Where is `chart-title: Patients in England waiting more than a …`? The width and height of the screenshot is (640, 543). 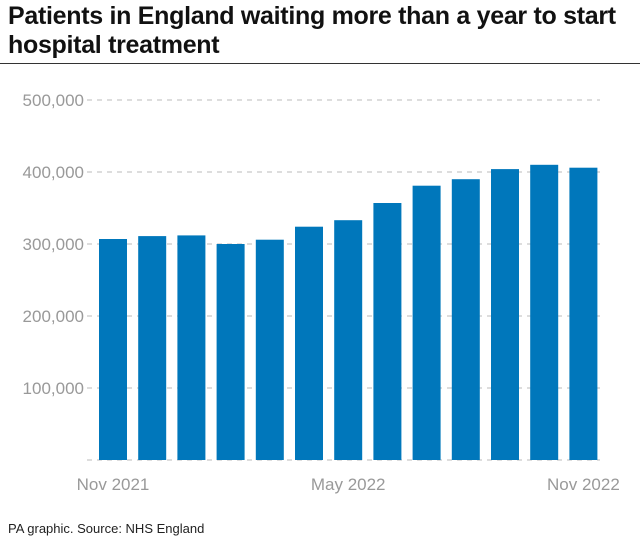 chart-title: Patients in England waiting more than a … is located at coordinates (312, 30).